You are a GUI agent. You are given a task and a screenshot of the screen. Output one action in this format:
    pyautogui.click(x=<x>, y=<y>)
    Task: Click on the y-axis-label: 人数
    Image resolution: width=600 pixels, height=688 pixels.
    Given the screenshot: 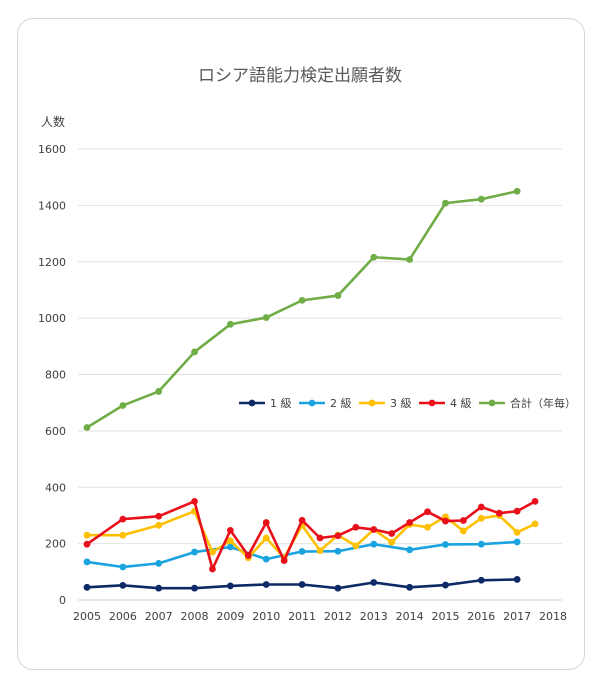 What is the action you would take?
    pyautogui.click(x=53, y=121)
    